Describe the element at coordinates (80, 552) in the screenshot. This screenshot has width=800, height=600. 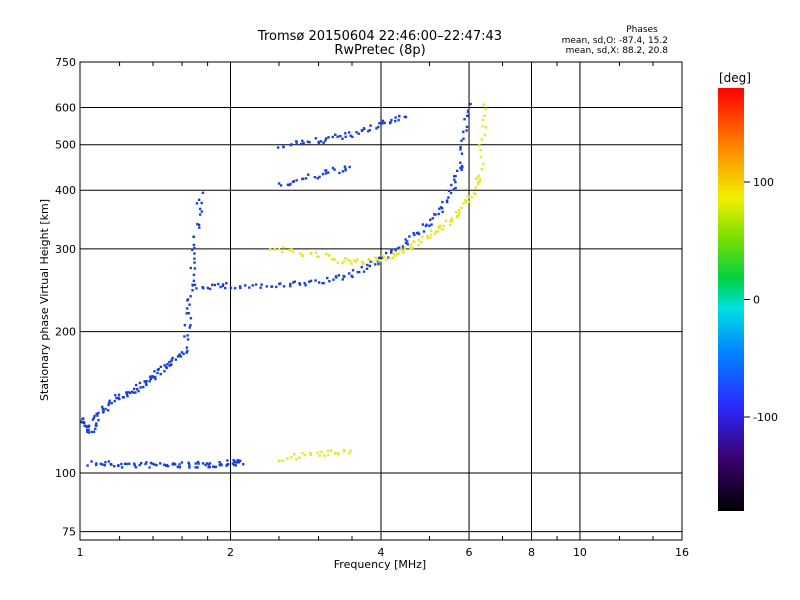
I see `x-tick-label: 1` at that location.